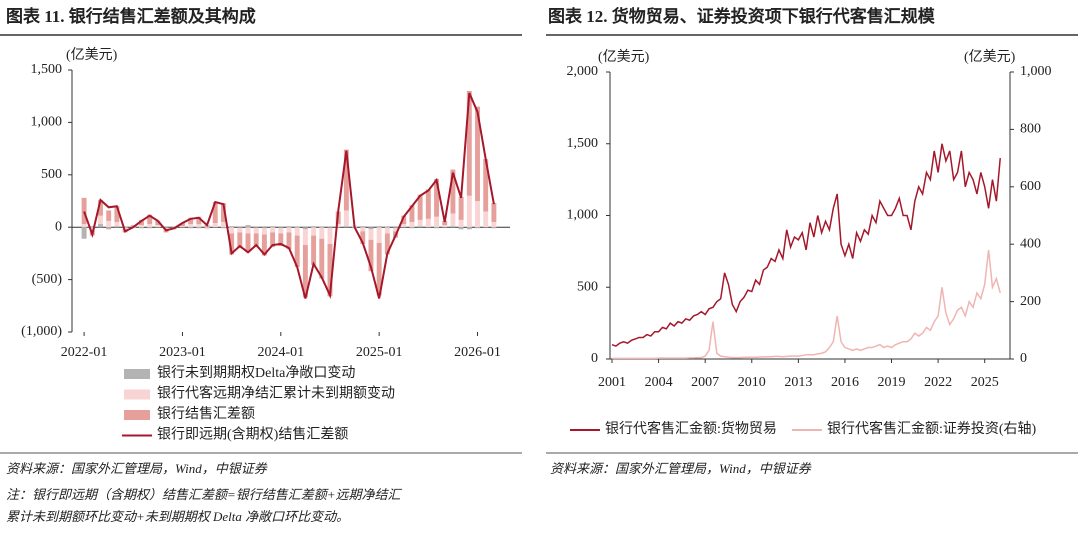 This screenshot has width=1080, height=534. I want to click on y2-tick-label: 400, so click(1030, 243).